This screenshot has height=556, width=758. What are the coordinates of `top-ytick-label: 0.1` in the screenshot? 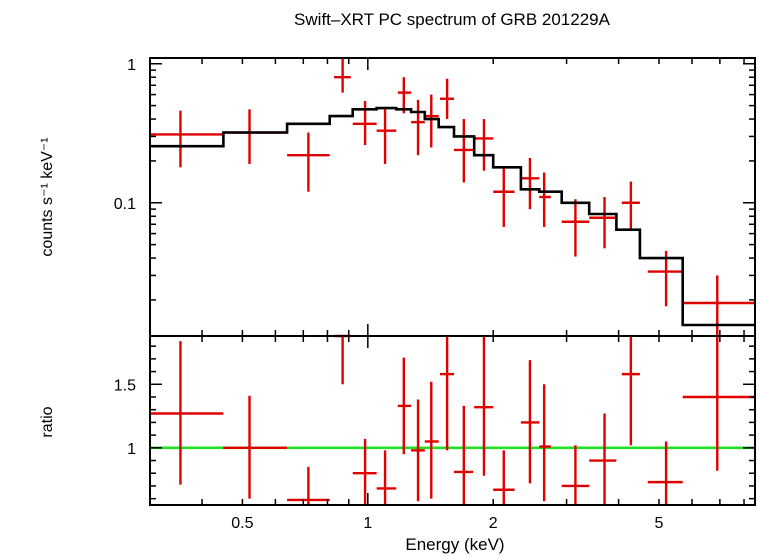 It's located at (125, 204).